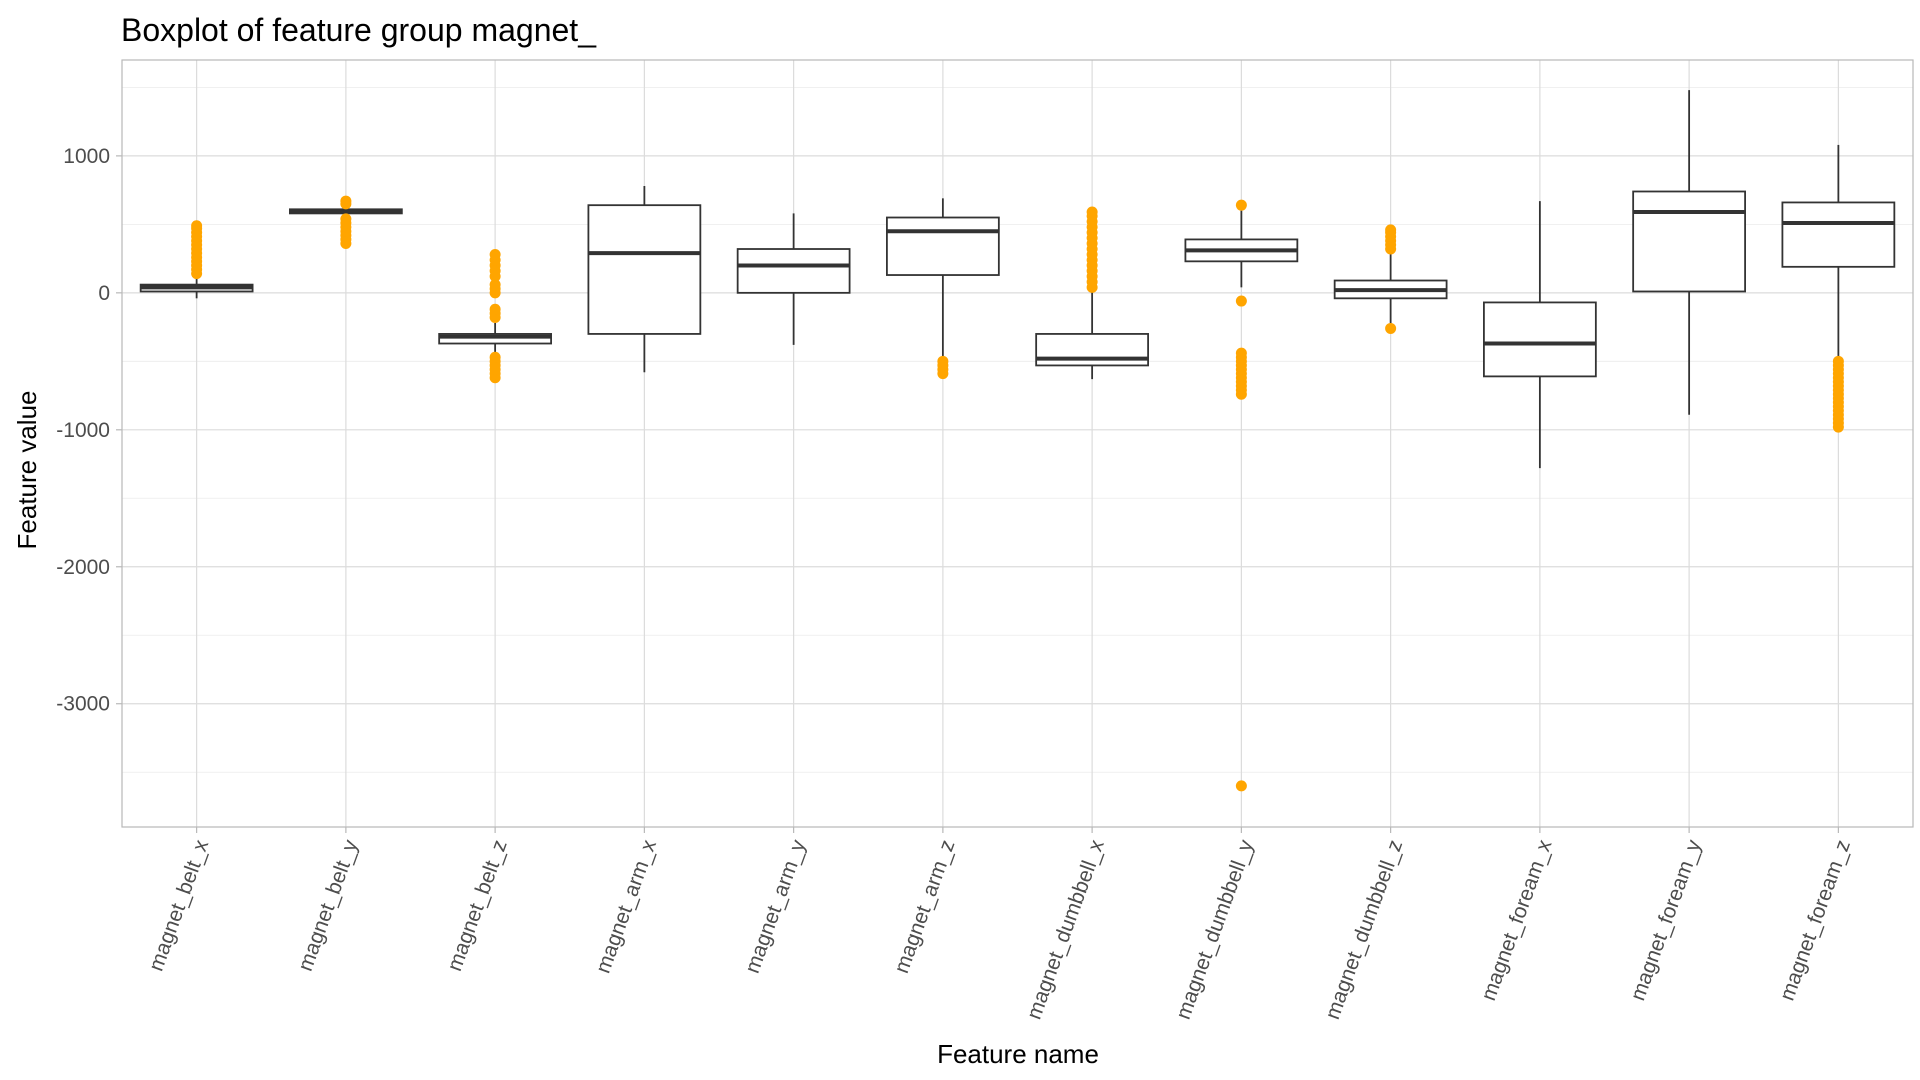  Describe the element at coordinates (1390, 279) in the screenshot. I see `box-magnet_dumbbell_z` at that location.